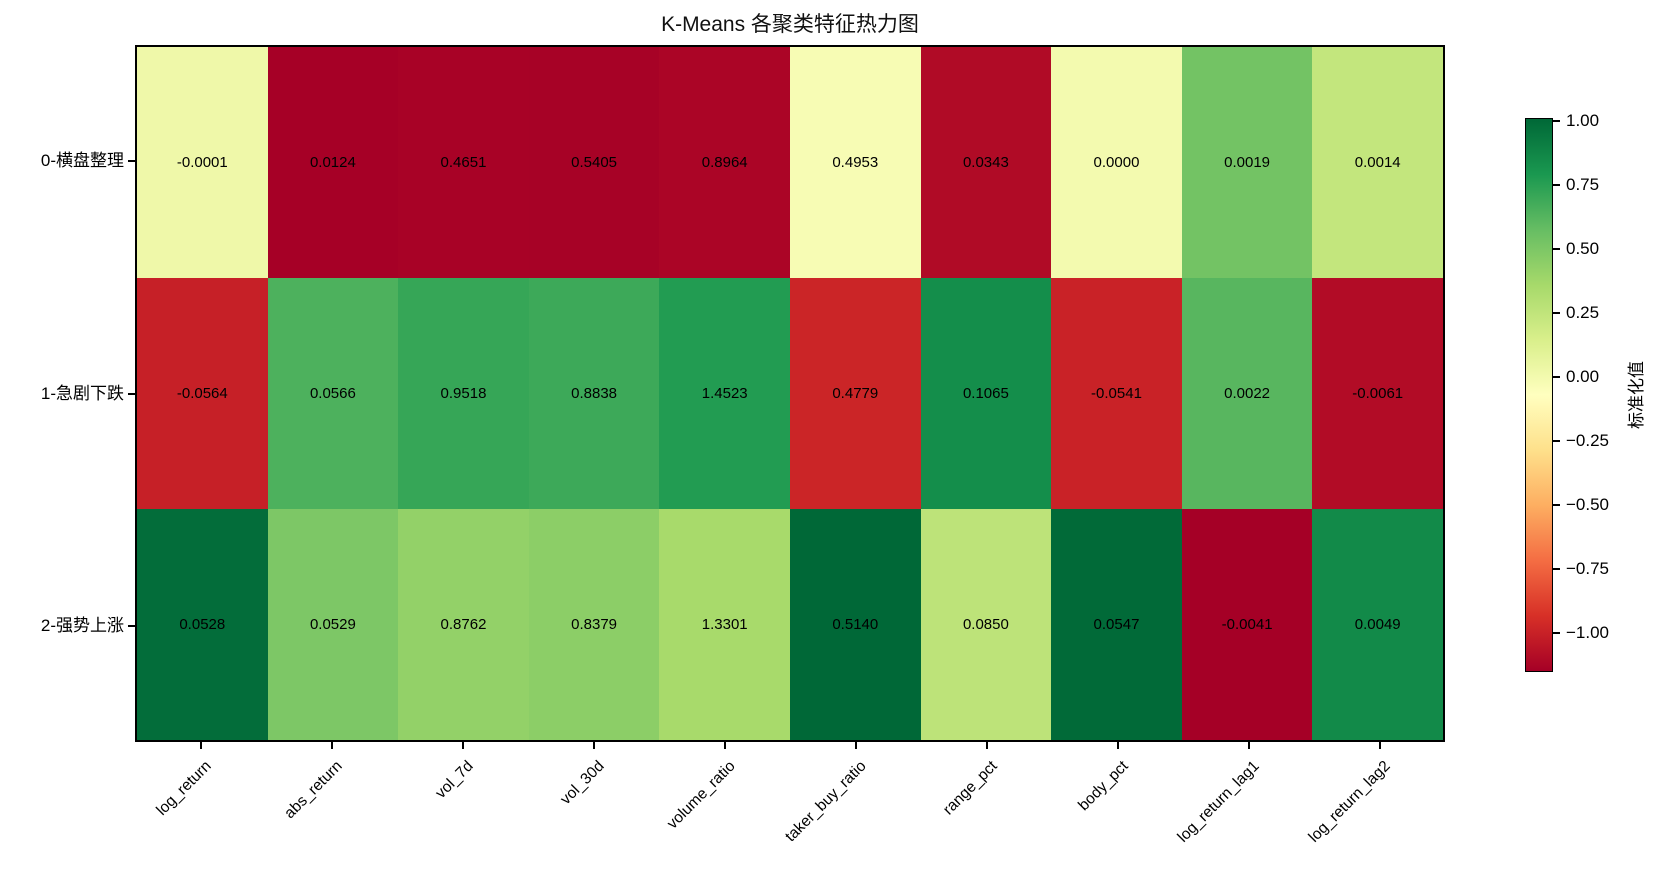 Image resolution: width=1659 pixels, height=887 pixels. What do you see at coordinates (82, 161) in the screenshot?
I see `y-axis-label: 0-横盘整理` at bounding box center [82, 161].